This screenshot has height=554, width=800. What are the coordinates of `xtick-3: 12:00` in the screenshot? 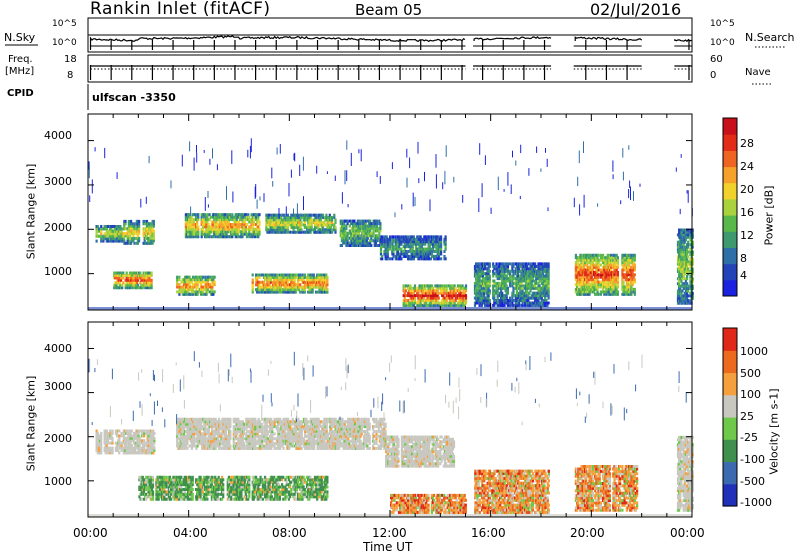 It's located at (389, 533).